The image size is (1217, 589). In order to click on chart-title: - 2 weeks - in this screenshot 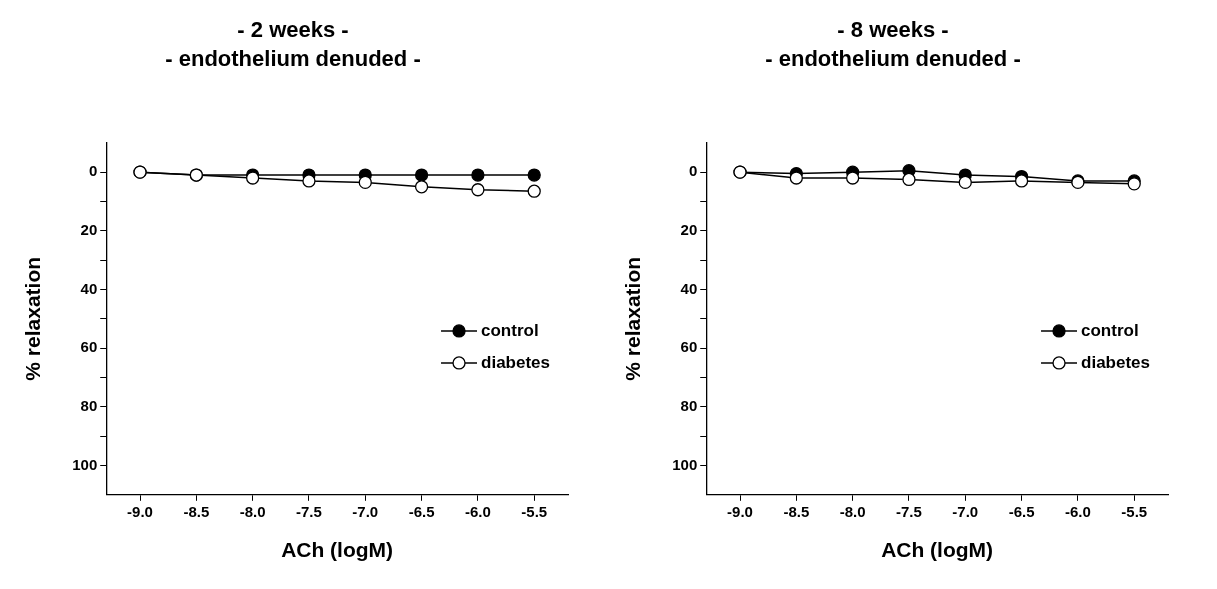, I will do `click(293, 30)`.